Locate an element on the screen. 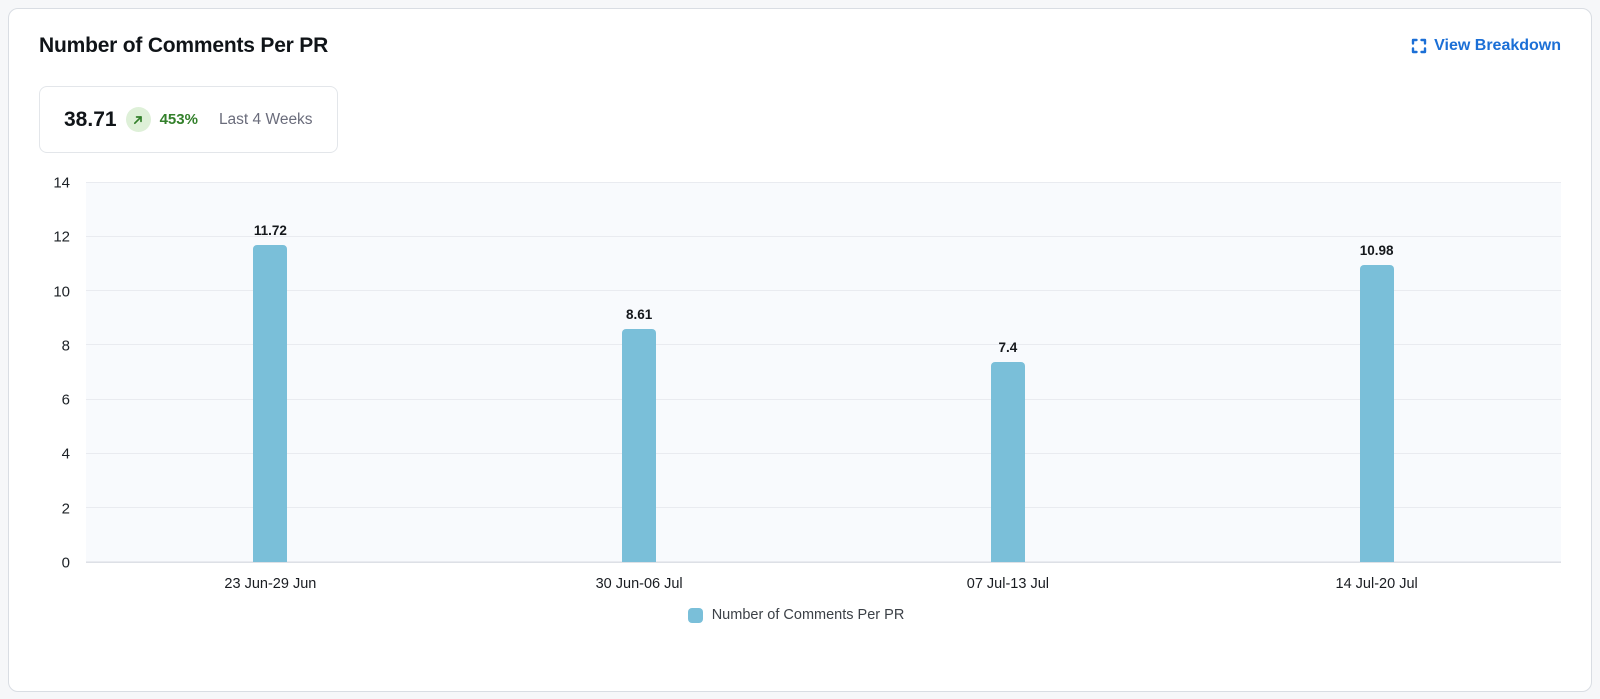 The image size is (1600, 699). view-breakdown-link: View Breakdown is located at coordinates (1486, 46).